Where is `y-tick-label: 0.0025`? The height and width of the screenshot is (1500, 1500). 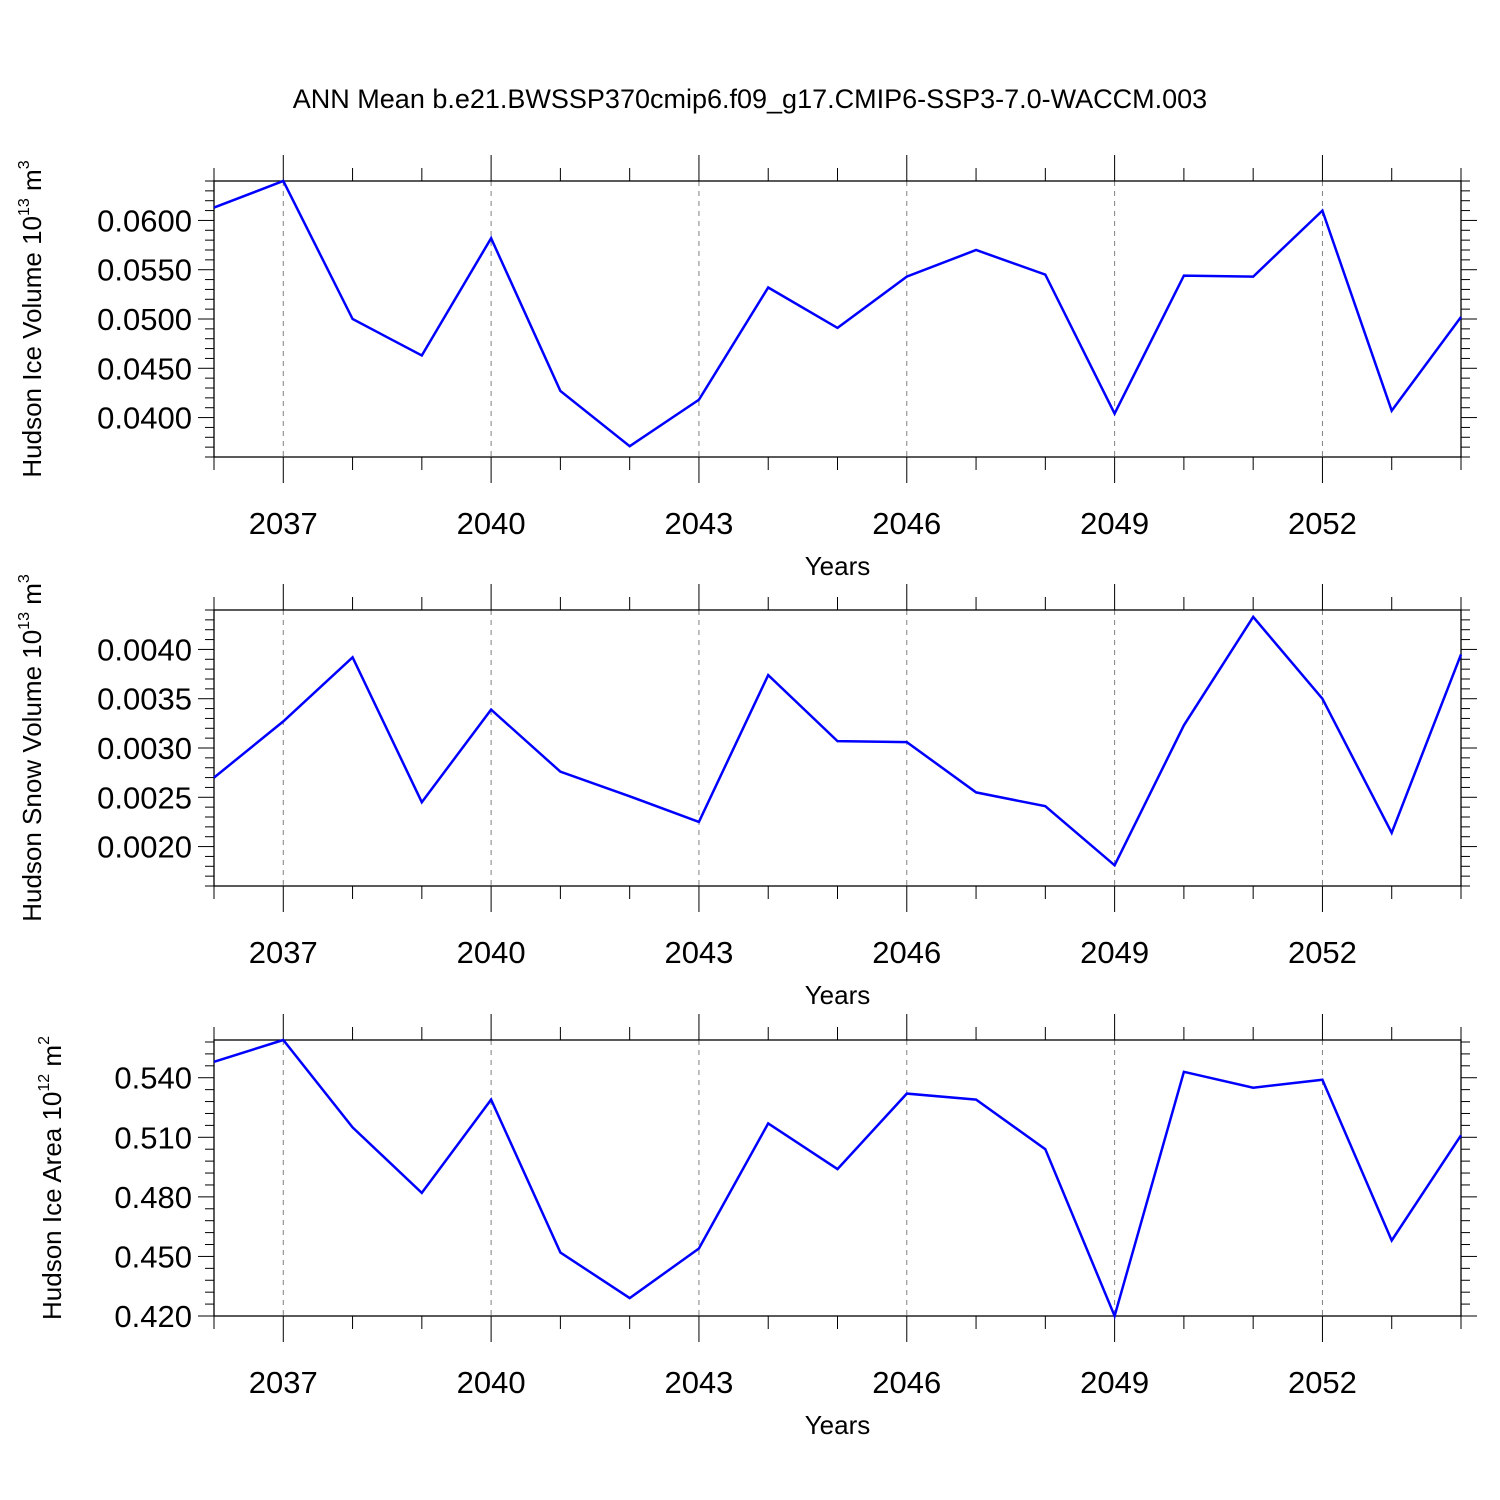 y-tick-label: 0.0025 is located at coordinates (144, 797).